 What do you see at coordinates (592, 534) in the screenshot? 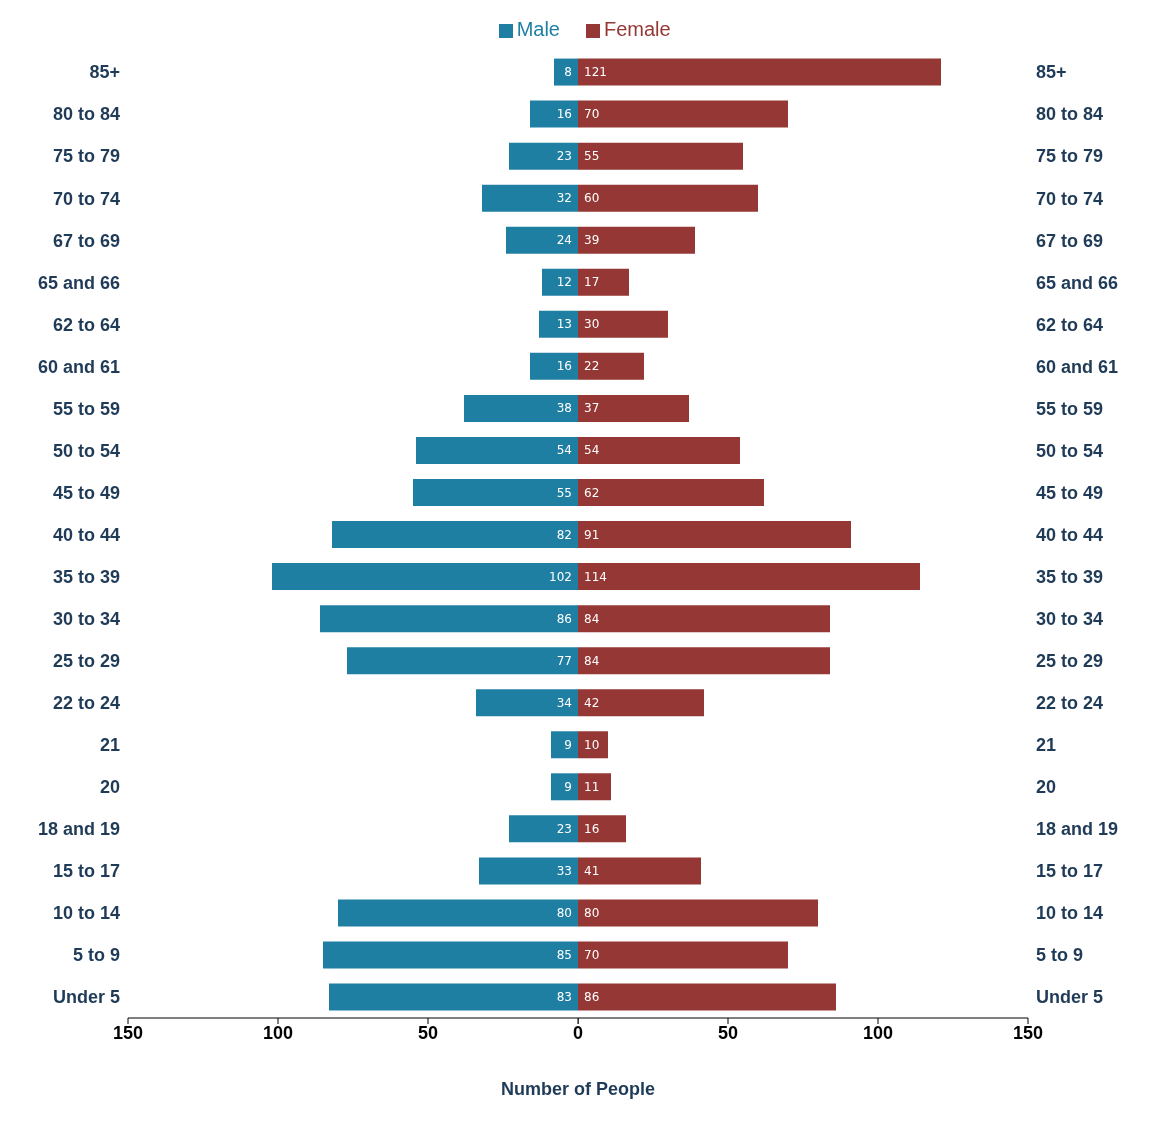
I see `data-label: 91` at bounding box center [592, 534].